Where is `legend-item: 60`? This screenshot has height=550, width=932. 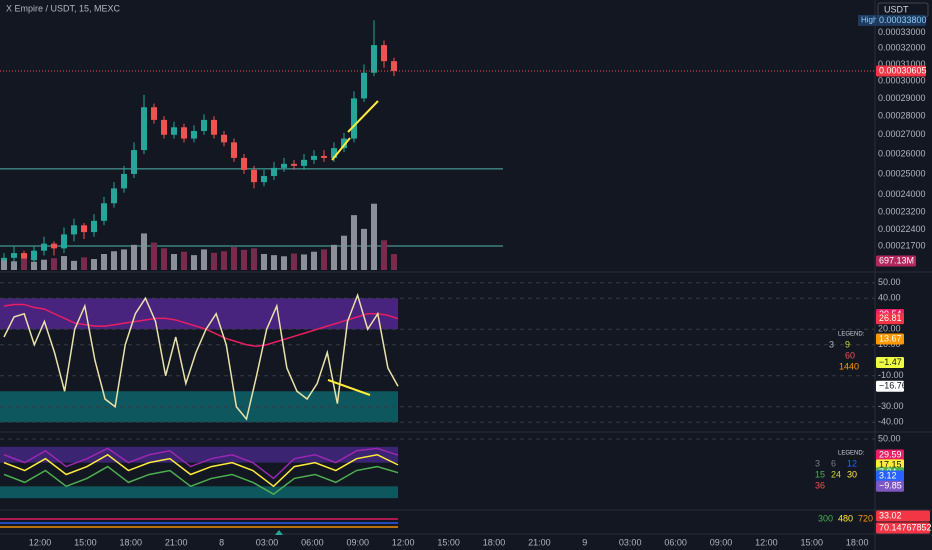
legend-item: 60 is located at coordinates (850, 355).